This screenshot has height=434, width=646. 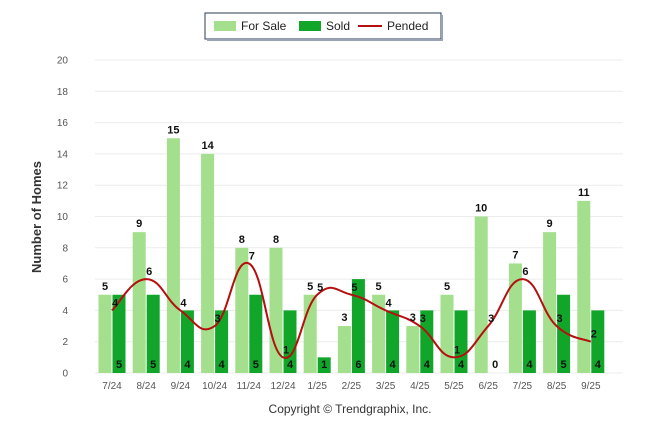 I want to click on x-tick-label: 8/25, so click(x=557, y=386).